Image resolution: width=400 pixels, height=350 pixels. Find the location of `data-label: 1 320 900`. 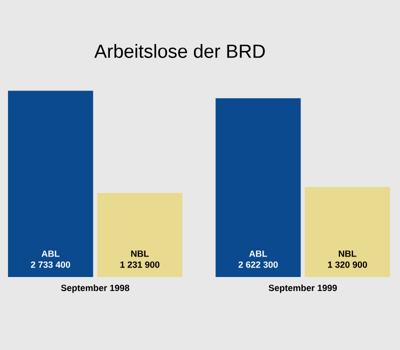

data-label: 1 320 900 is located at coordinates (348, 264).